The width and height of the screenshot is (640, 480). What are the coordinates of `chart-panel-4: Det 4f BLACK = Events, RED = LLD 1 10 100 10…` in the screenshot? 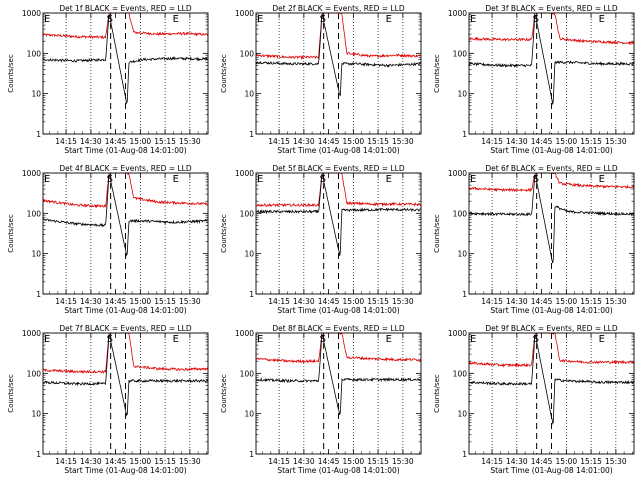 It's located at (108, 239).